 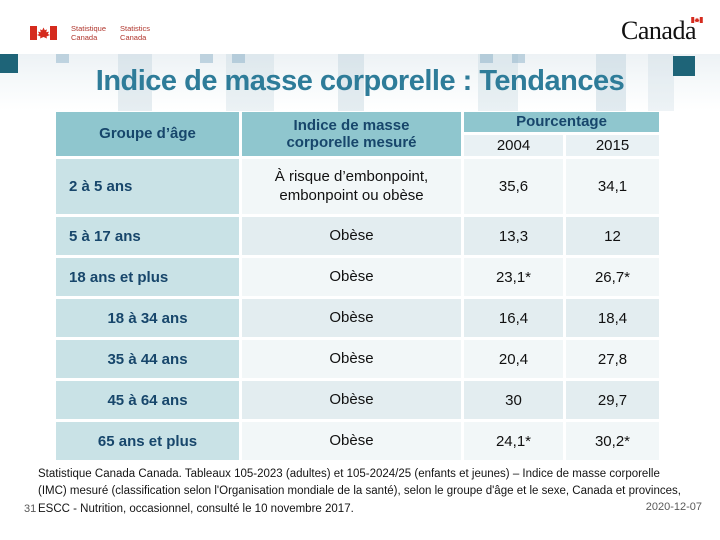 I want to click on row-value-2004: 30, so click(x=513, y=400).